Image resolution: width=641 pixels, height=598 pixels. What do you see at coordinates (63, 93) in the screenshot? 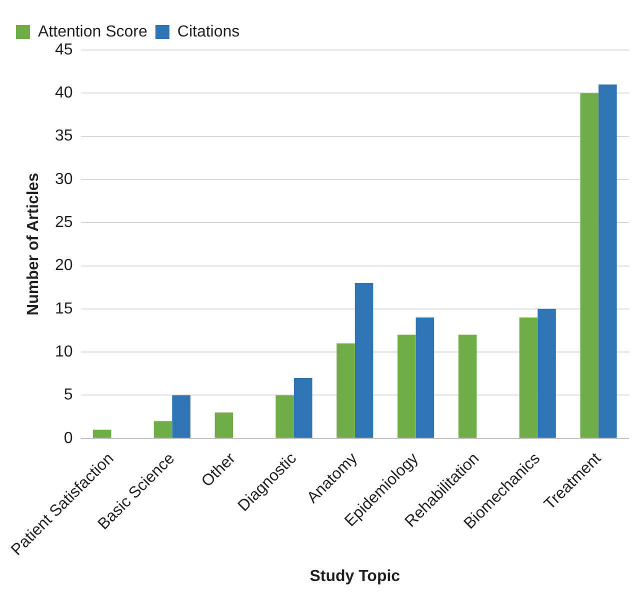
I see `y-tick-label: 40` at bounding box center [63, 93].